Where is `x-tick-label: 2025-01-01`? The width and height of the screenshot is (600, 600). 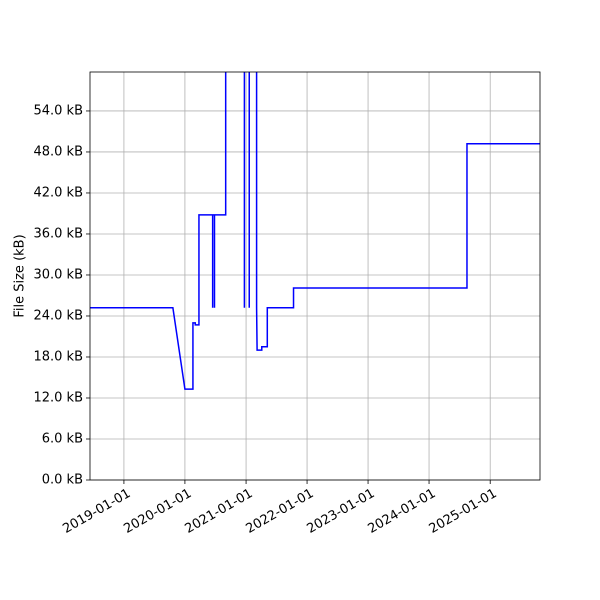
x-tick-label: 2025-01-01 is located at coordinates (463, 511).